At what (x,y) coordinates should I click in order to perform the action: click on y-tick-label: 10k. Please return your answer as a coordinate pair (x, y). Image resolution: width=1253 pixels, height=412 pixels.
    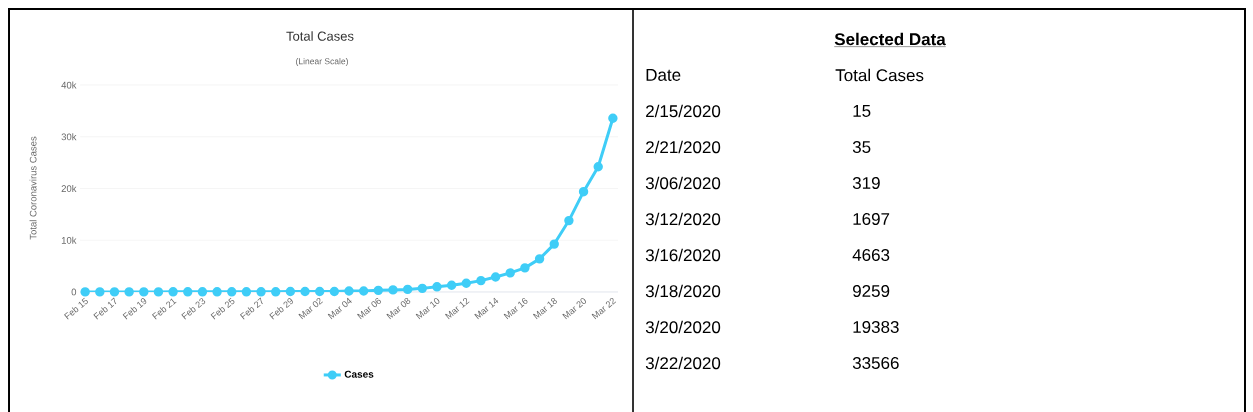
    Looking at the image, I should click on (69, 240).